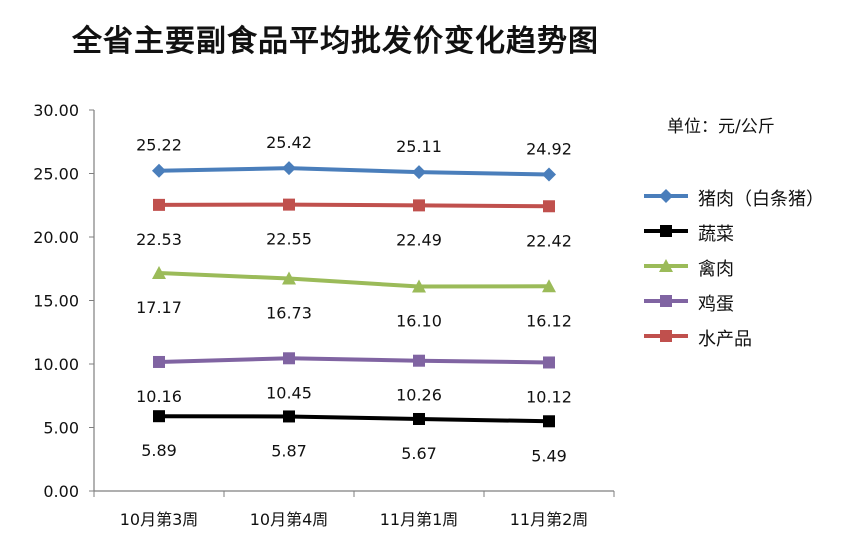 The width and height of the screenshot is (853, 551). I want to click on series-line-eggs, so click(354, 360).